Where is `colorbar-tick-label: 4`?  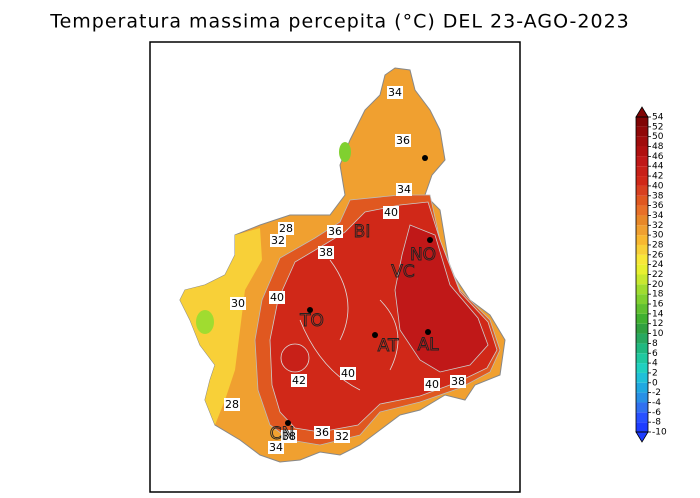 colorbar-tick-label: 4 is located at coordinates (655, 364).